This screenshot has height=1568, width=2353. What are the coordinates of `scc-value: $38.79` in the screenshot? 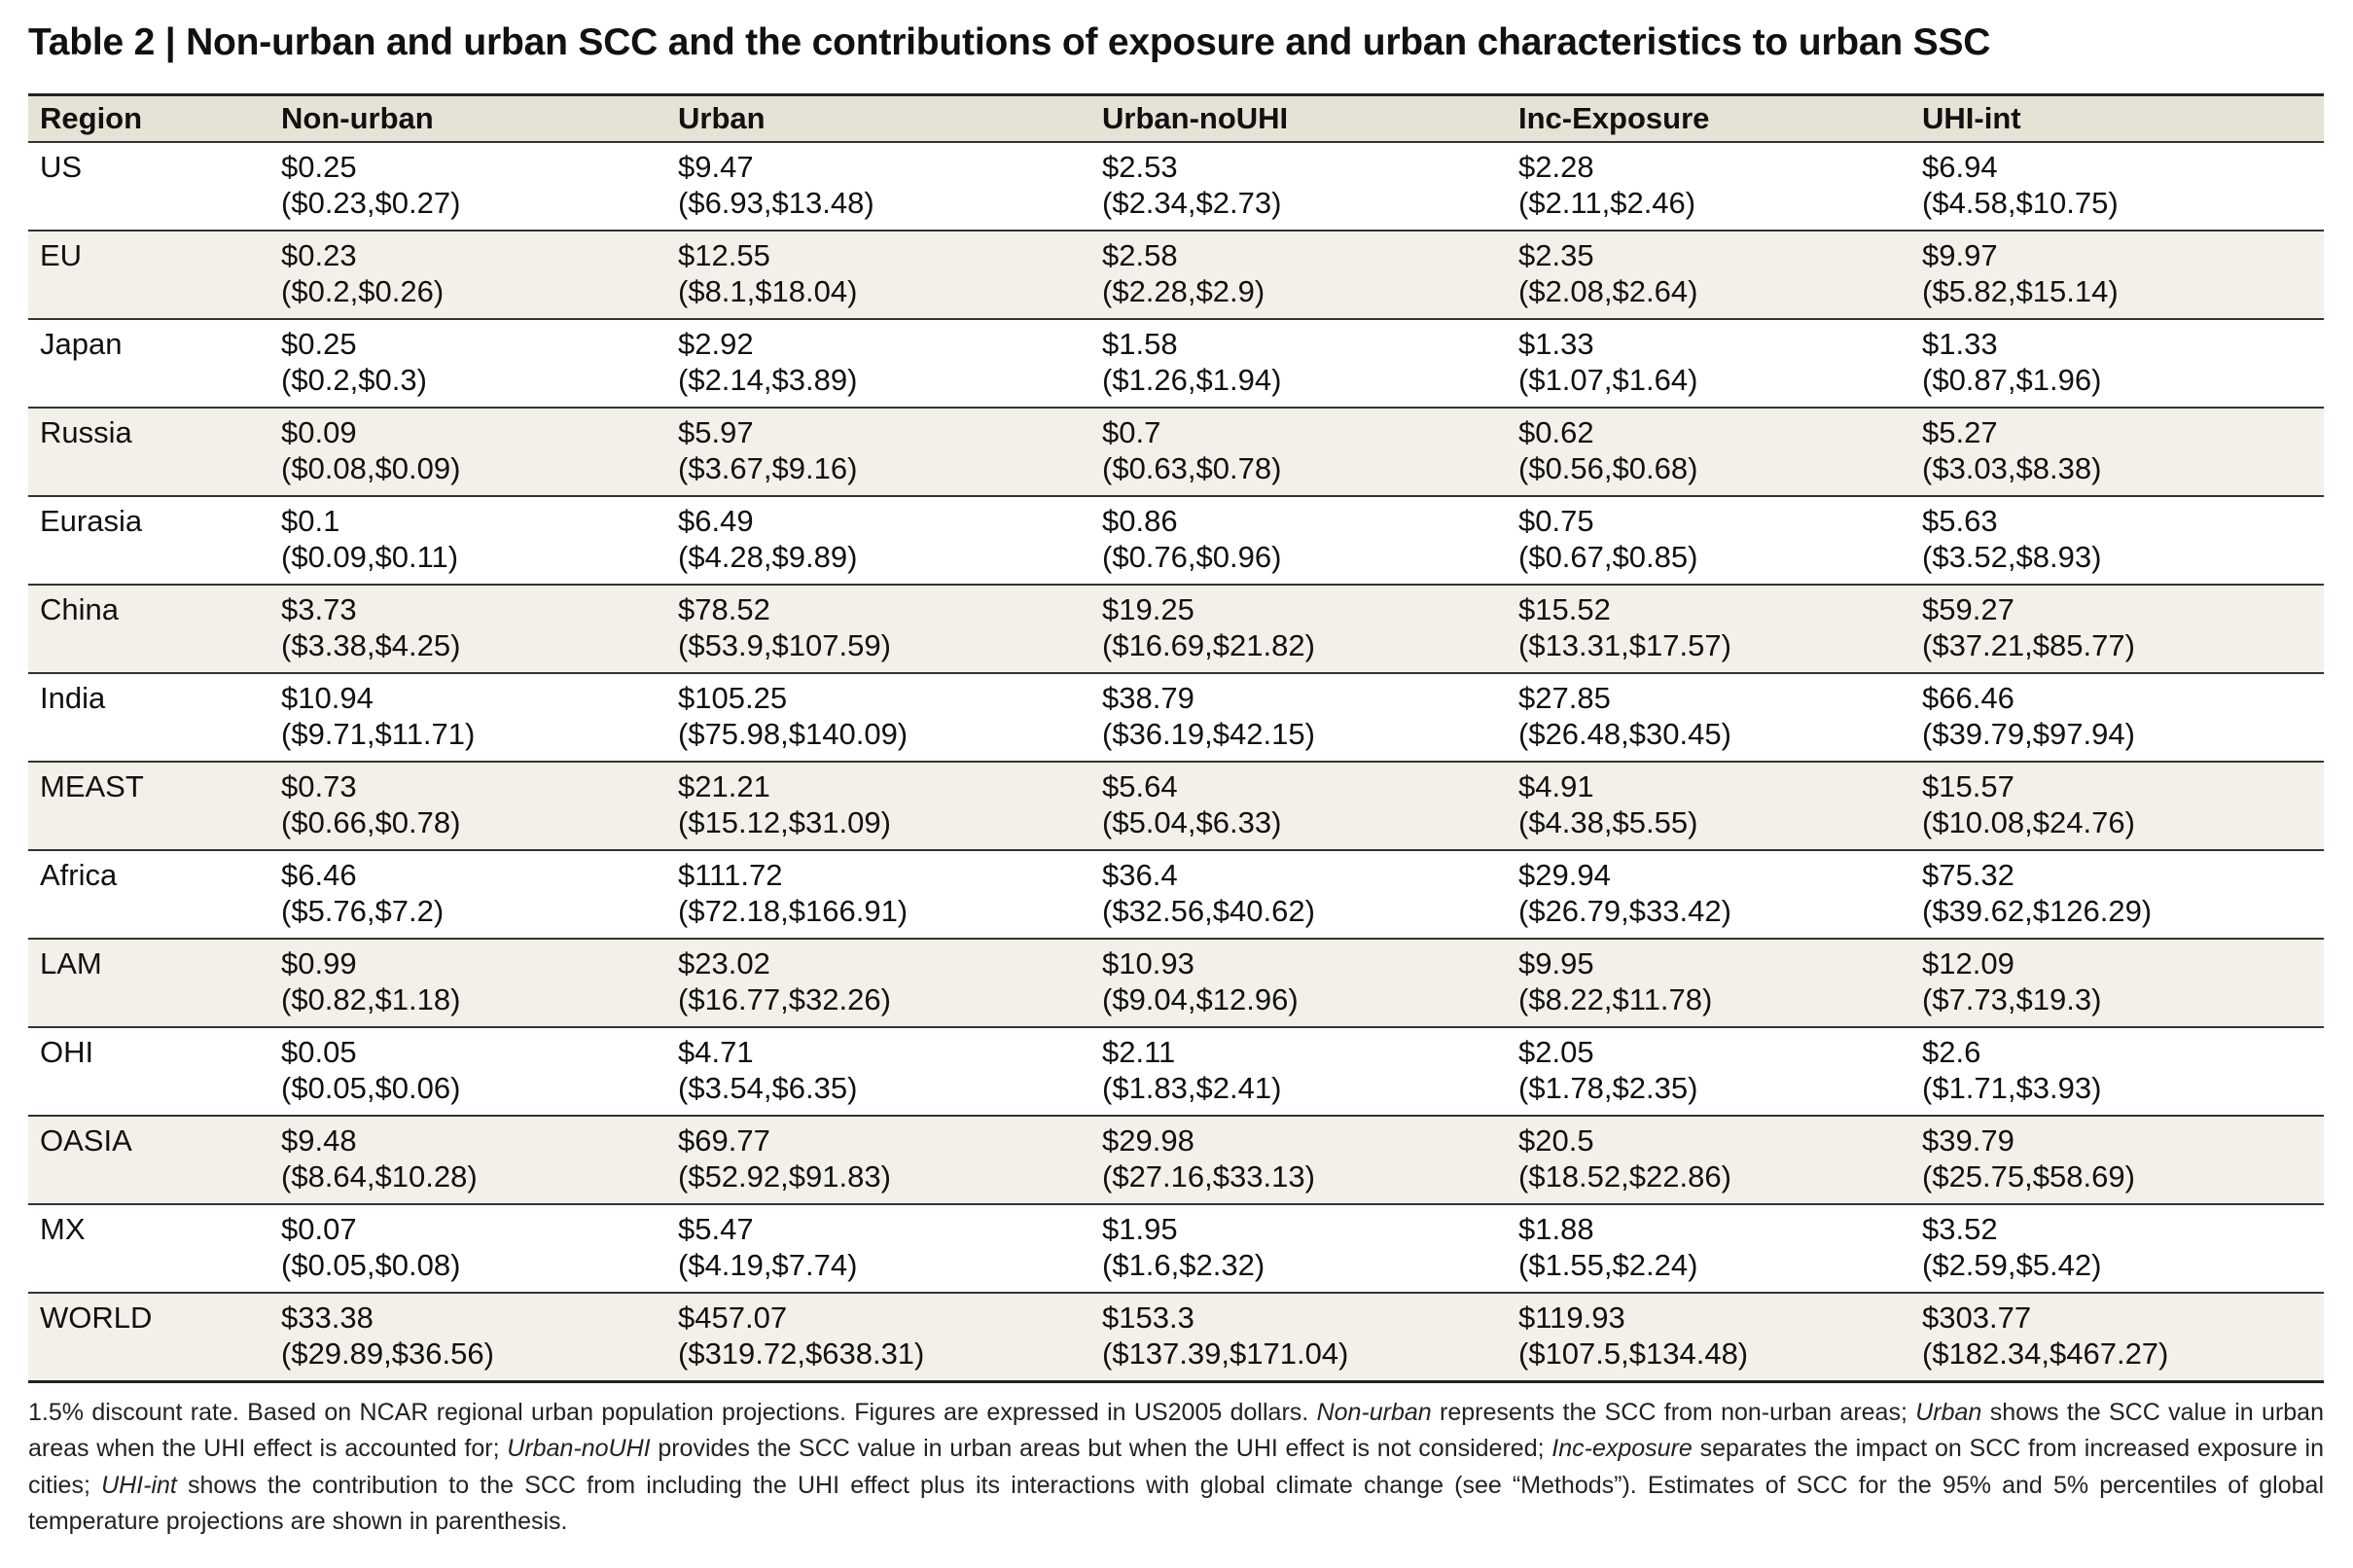 It's located at (1148, 698).